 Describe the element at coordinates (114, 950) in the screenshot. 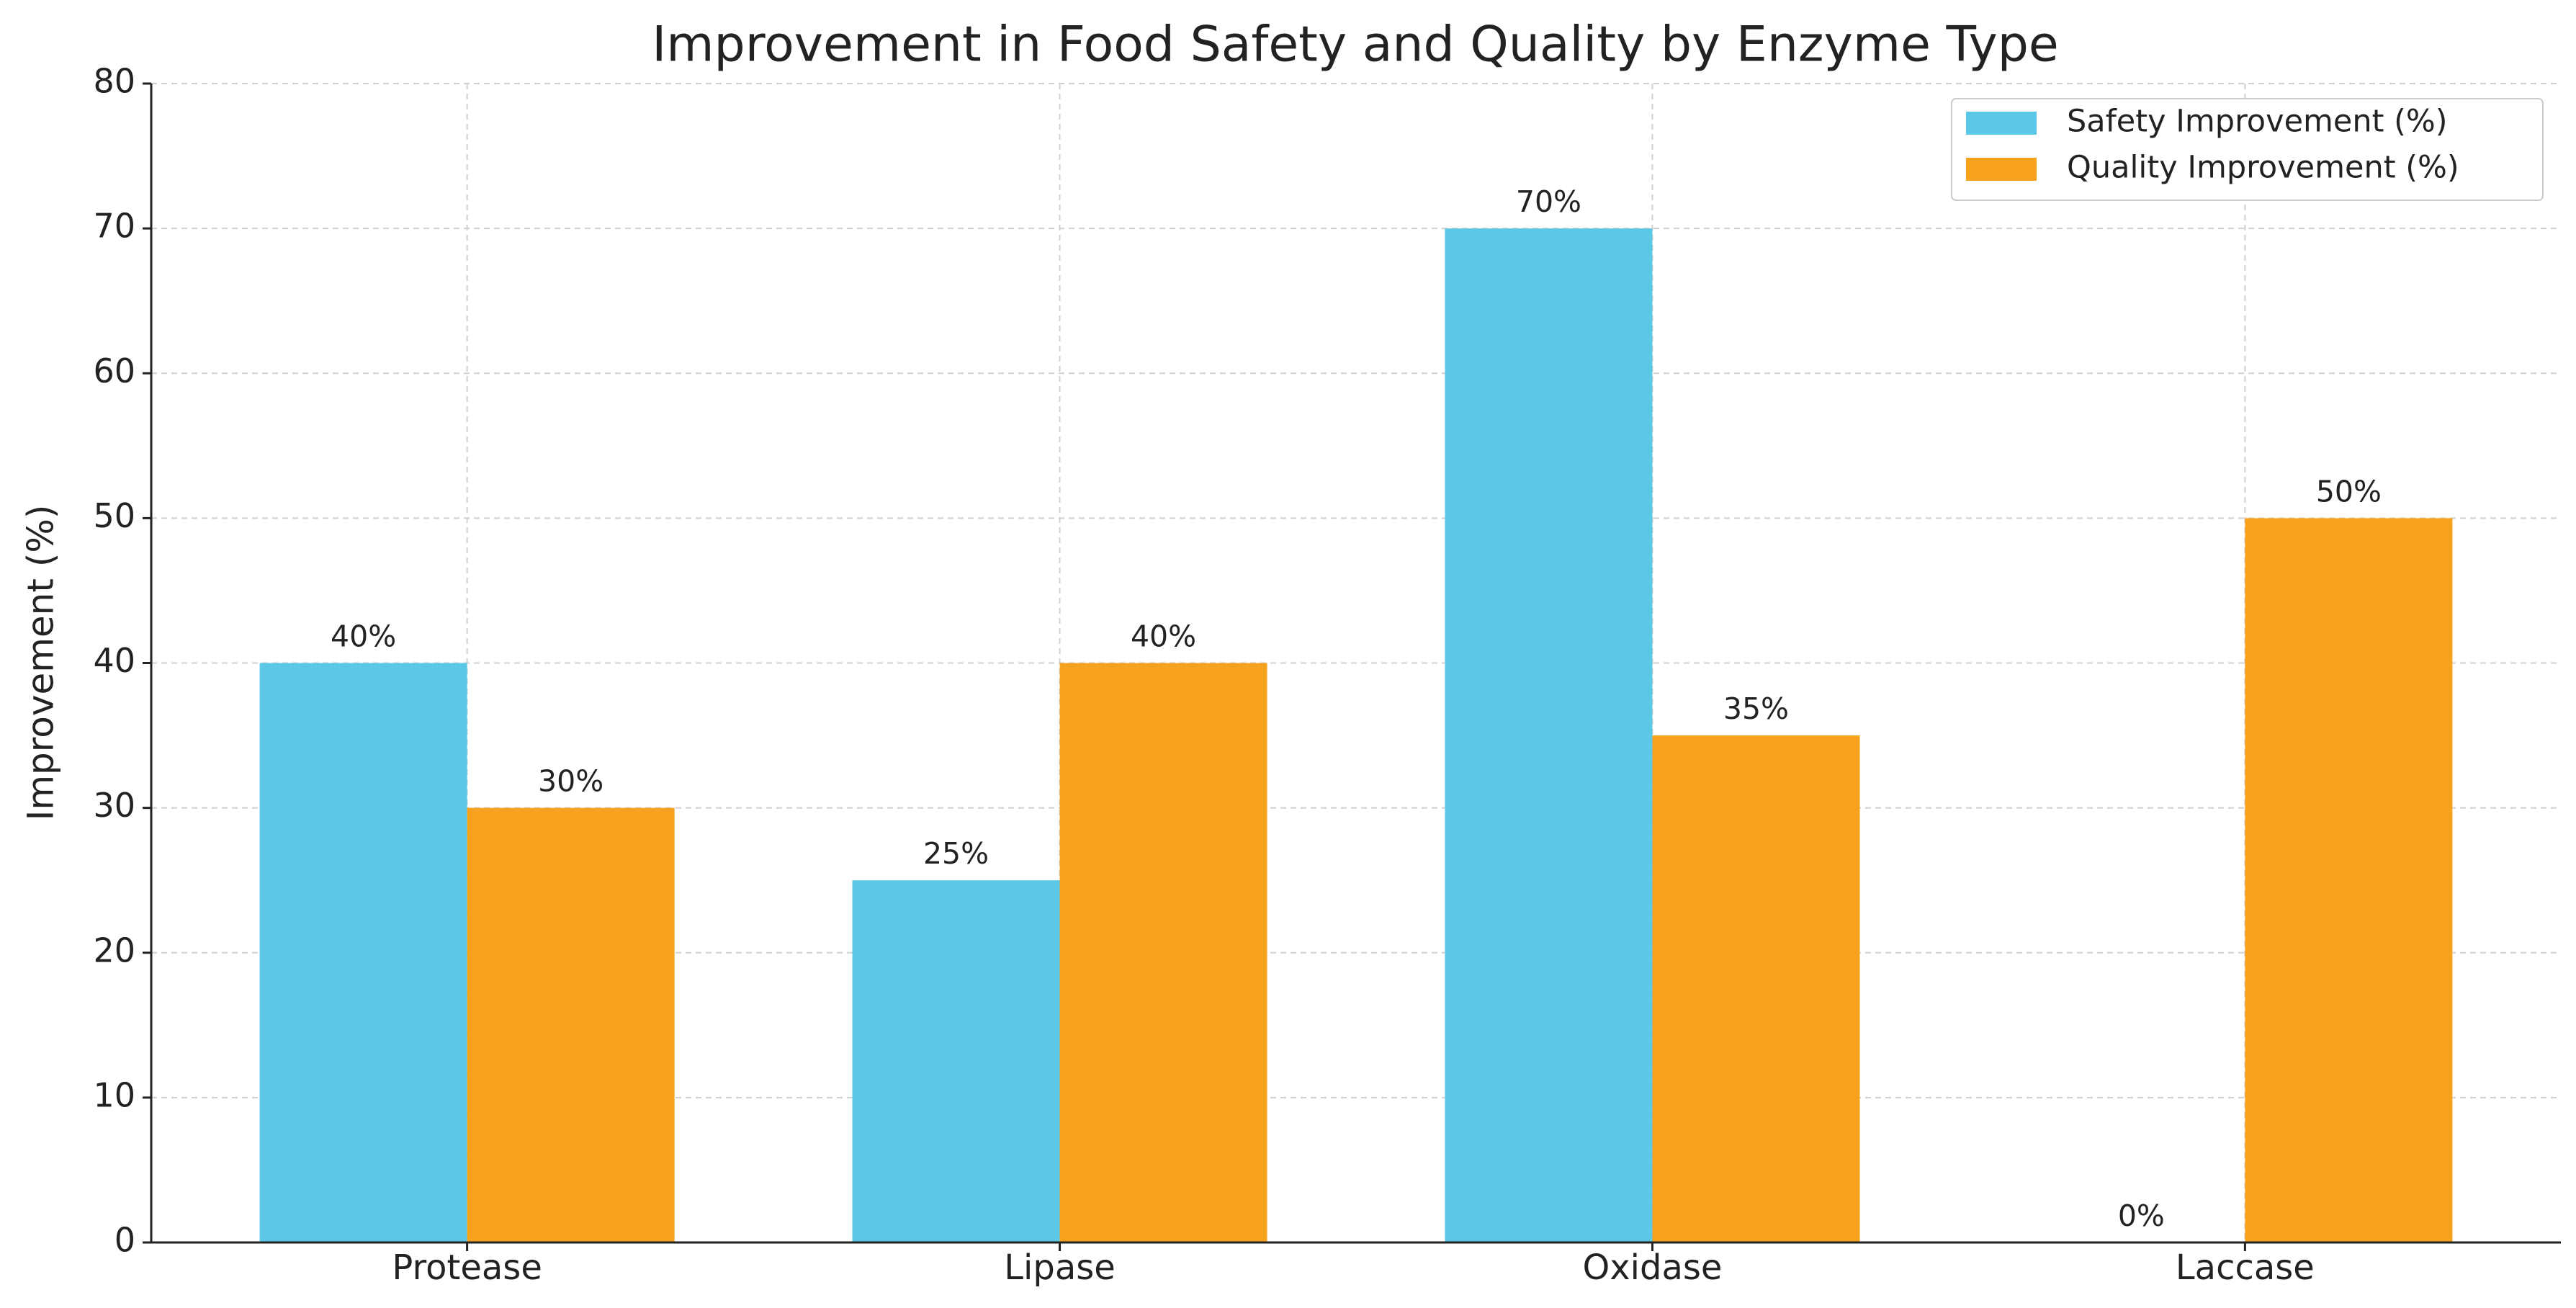

I see `y-tick-label: 20` at that location.